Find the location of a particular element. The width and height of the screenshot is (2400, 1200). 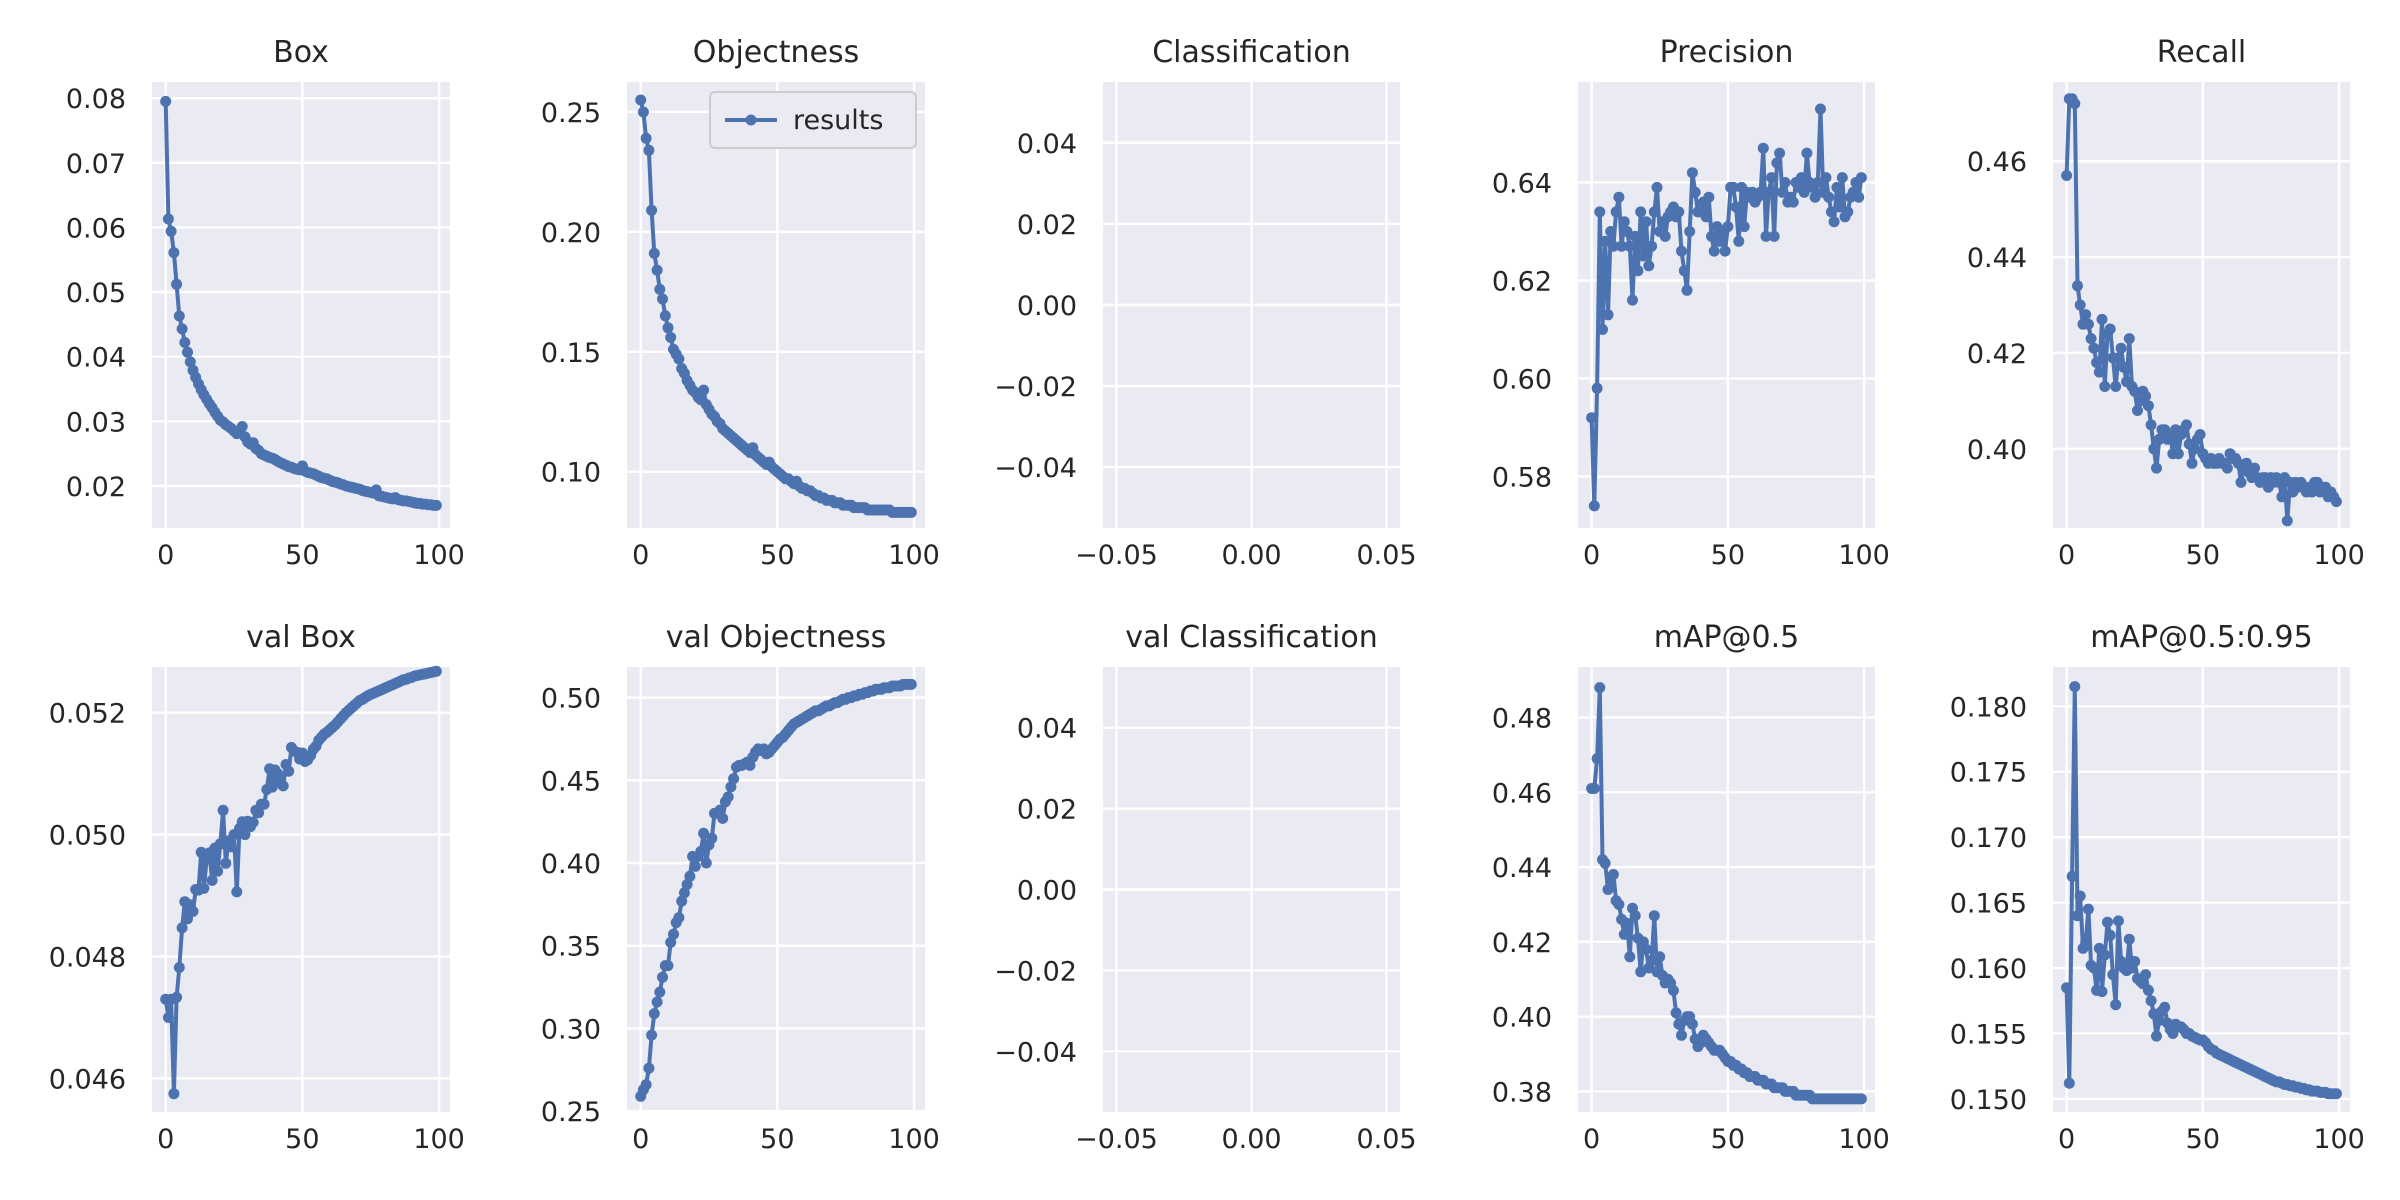

x-tick-label: 0.00 is located at coordinates (1251, 555).